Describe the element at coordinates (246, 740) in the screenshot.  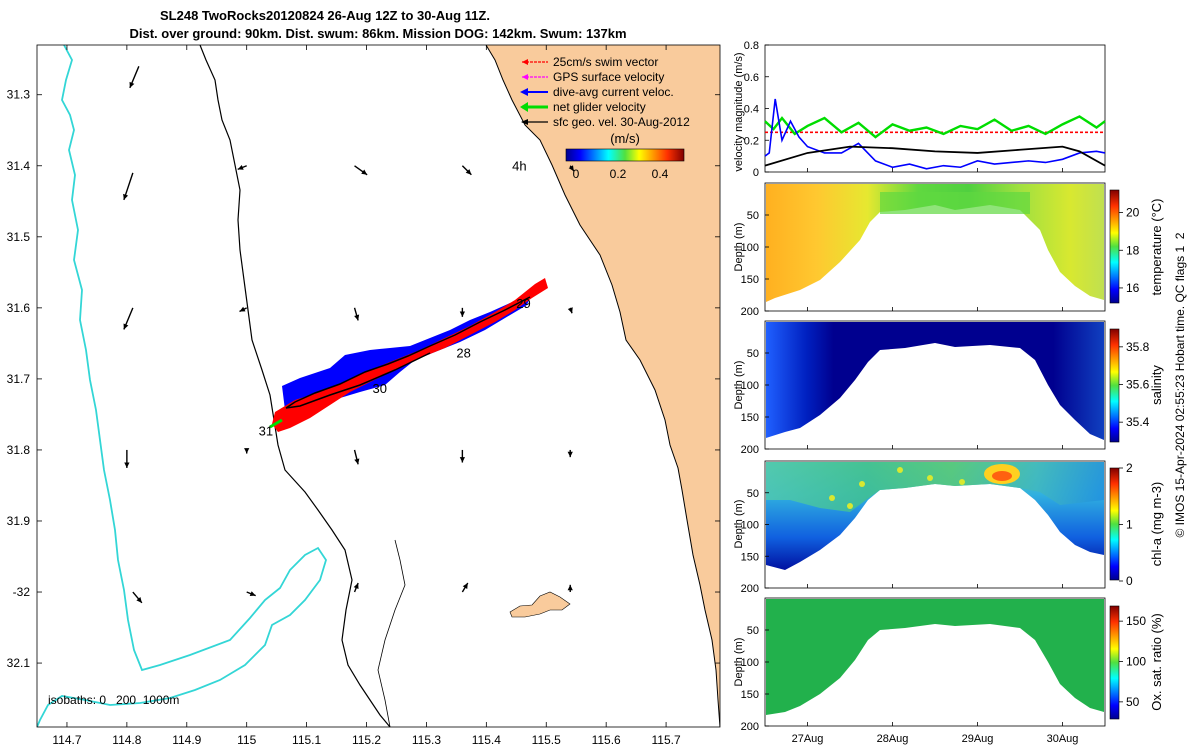
I see `map-xtick-label: 115` at that location.